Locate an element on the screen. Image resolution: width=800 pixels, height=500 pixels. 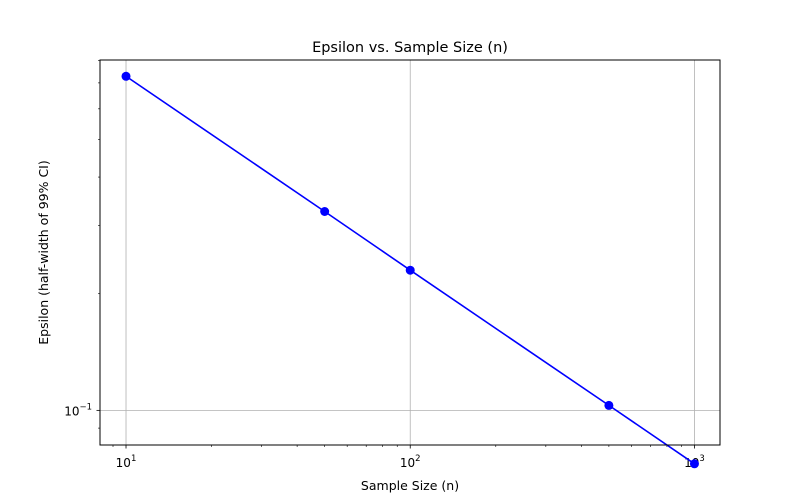
chart-title: Epsilon vs. Sample Size (n) is located at coordinates (410, 48).